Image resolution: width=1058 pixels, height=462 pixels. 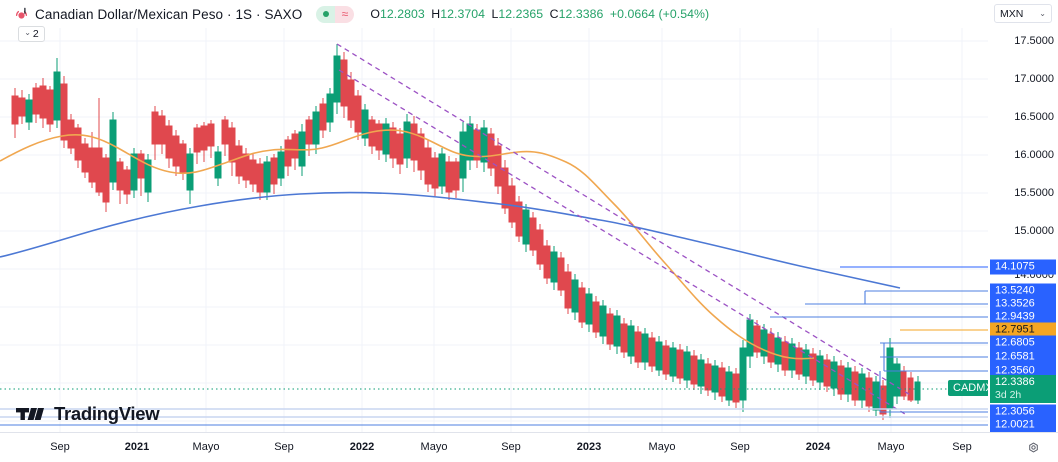 I want to click on time-tick: 2022, so click(x=362, y=447).